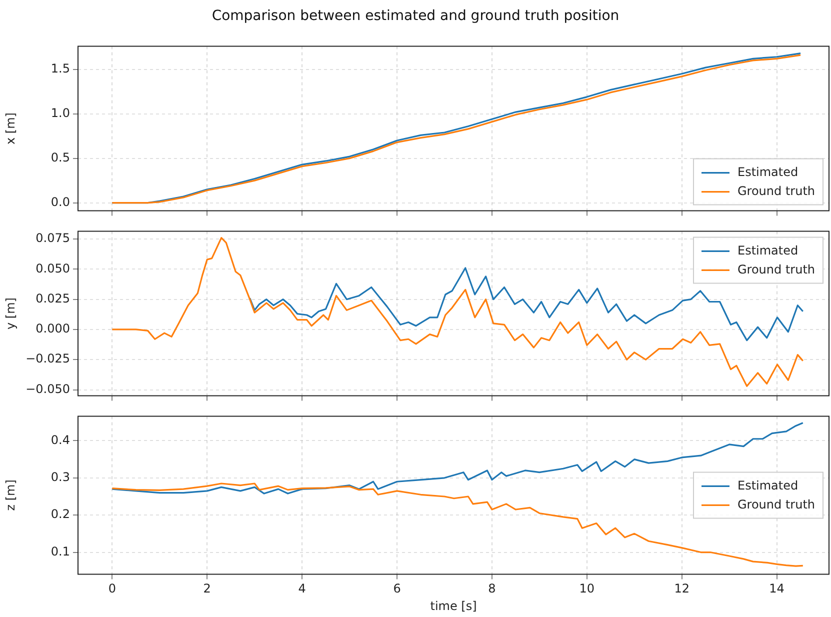 The height and width of the screenshot is (617, 831). I want to click on x-tick-label: 8, so click(492, 589).